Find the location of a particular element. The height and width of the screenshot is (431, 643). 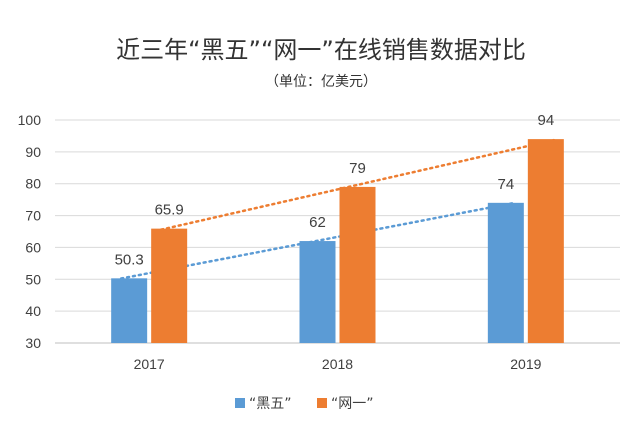

trendline is located at coordinates (357, 184).